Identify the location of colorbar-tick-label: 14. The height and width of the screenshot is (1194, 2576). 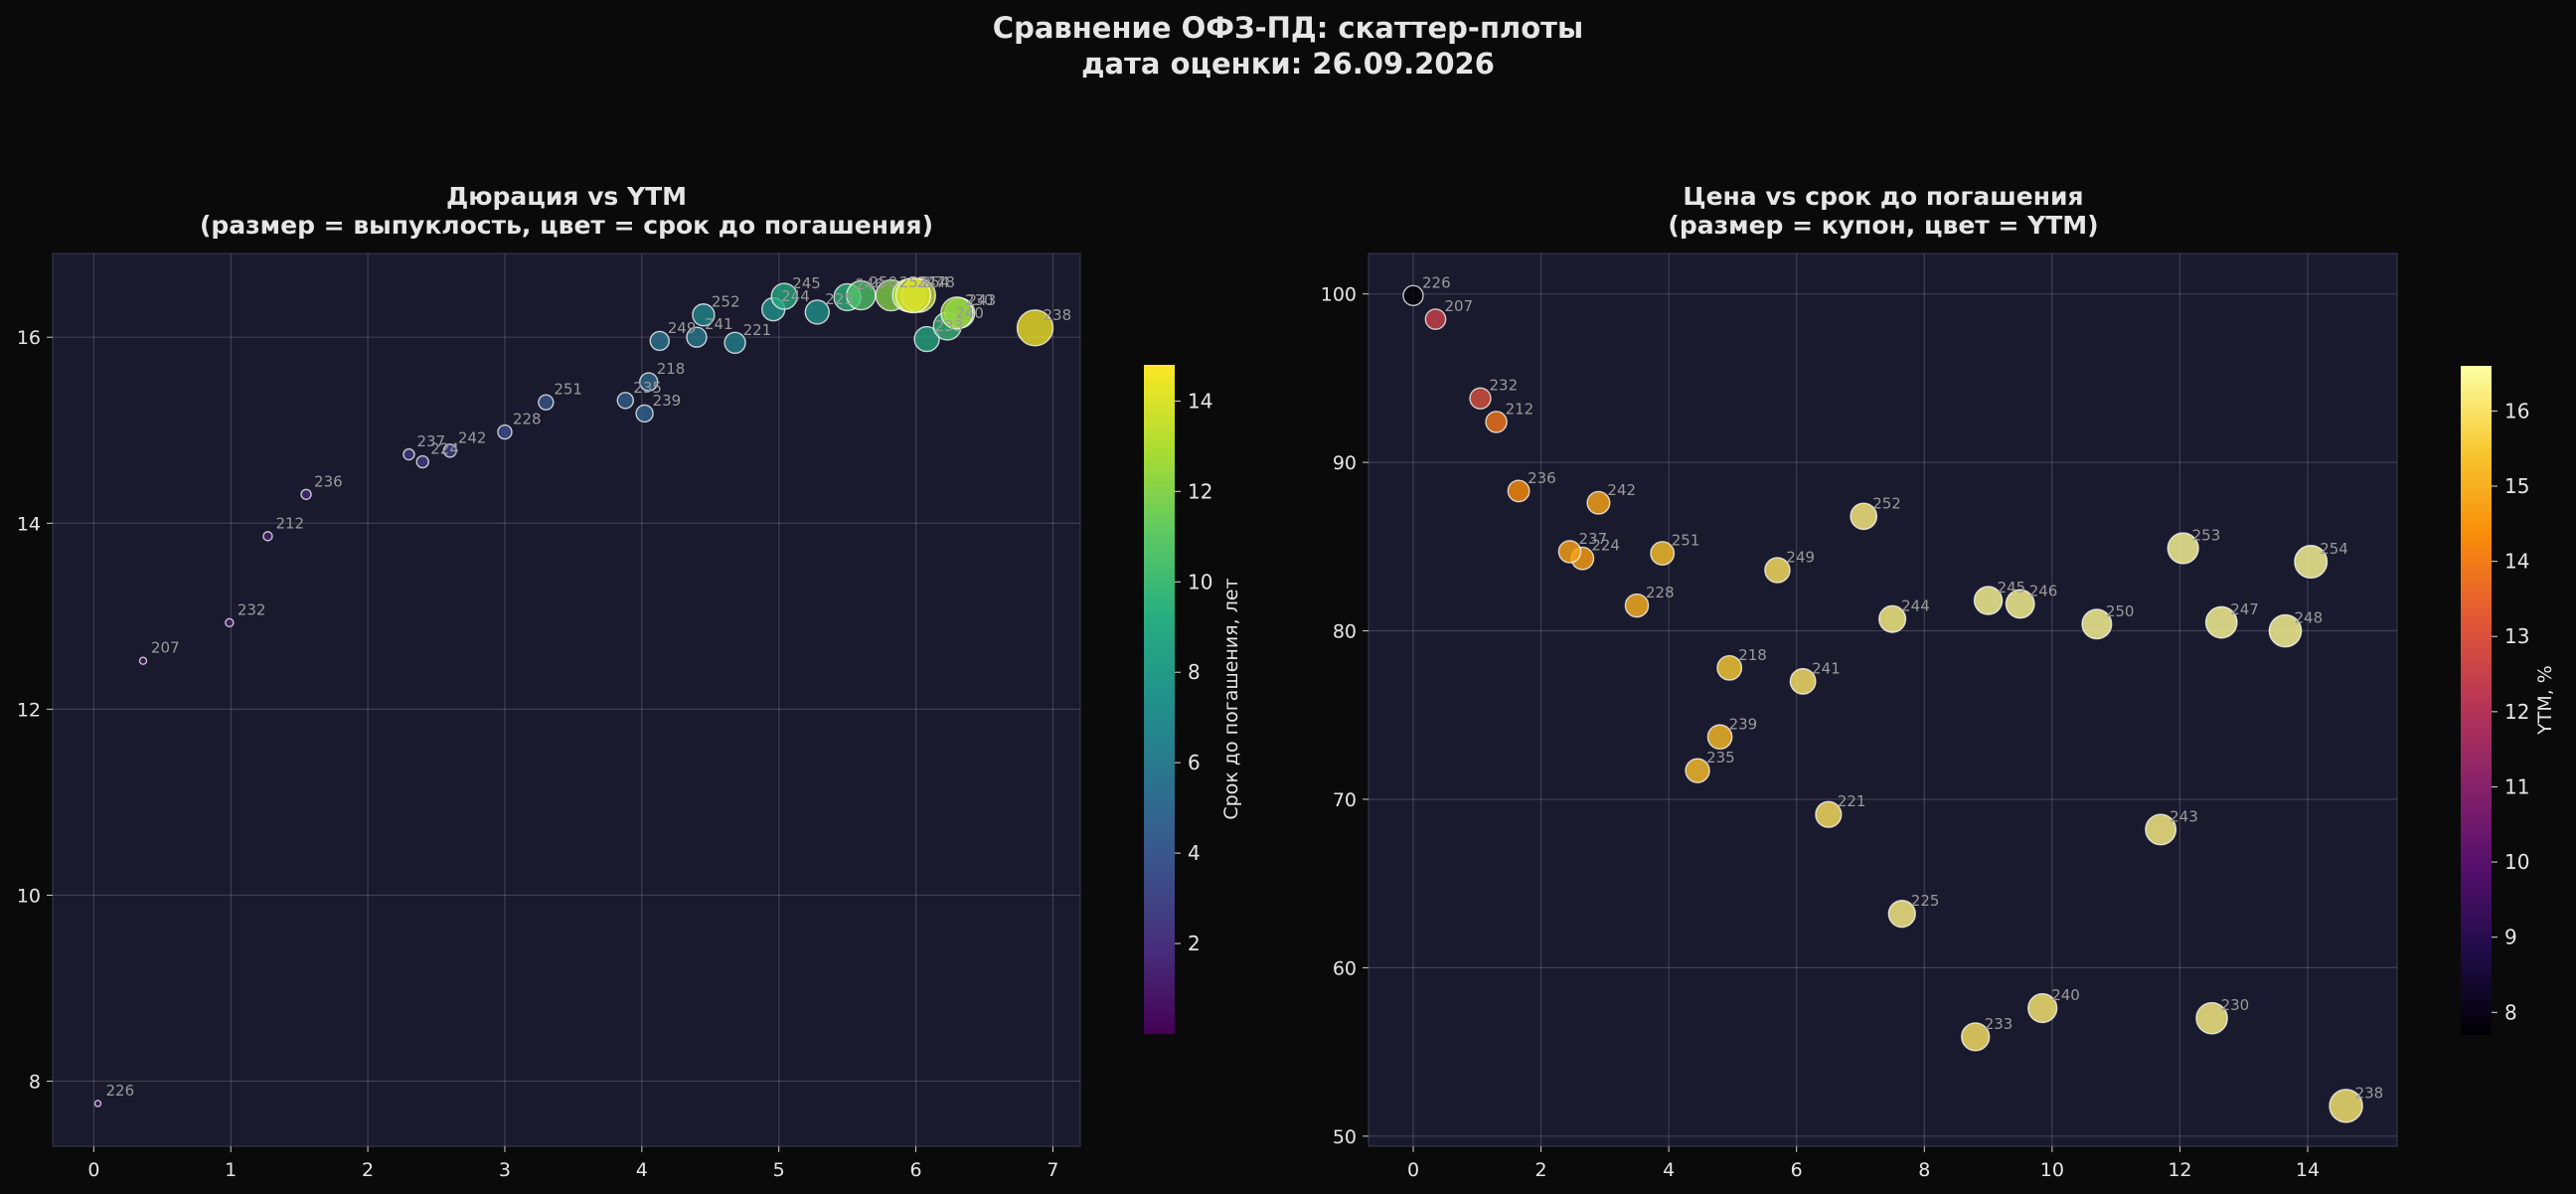
(2516, 562).